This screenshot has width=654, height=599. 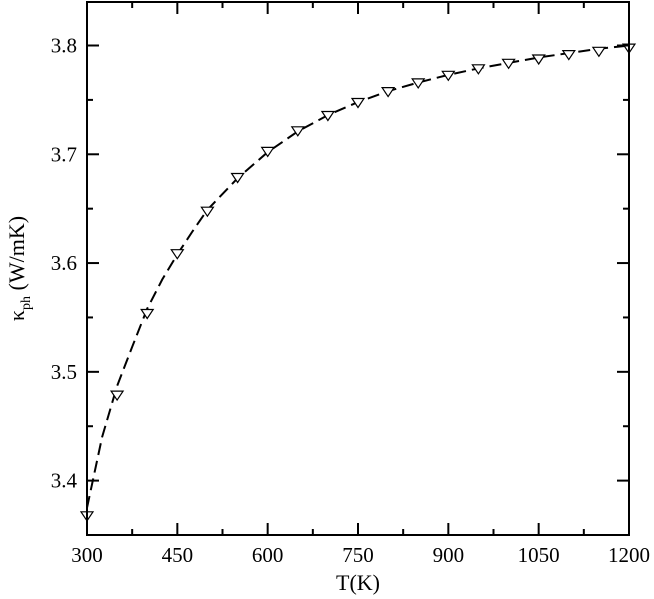 I want to click on x-tick-label: 750, so click(x=358, y=555).